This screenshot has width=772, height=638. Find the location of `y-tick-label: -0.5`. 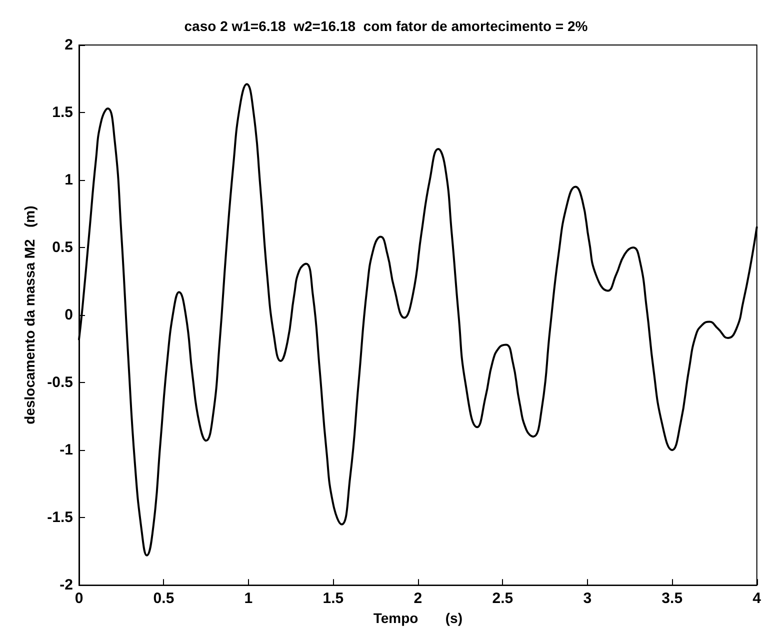

y-tick-label: -0.5 is located at coordinates (60, 383).